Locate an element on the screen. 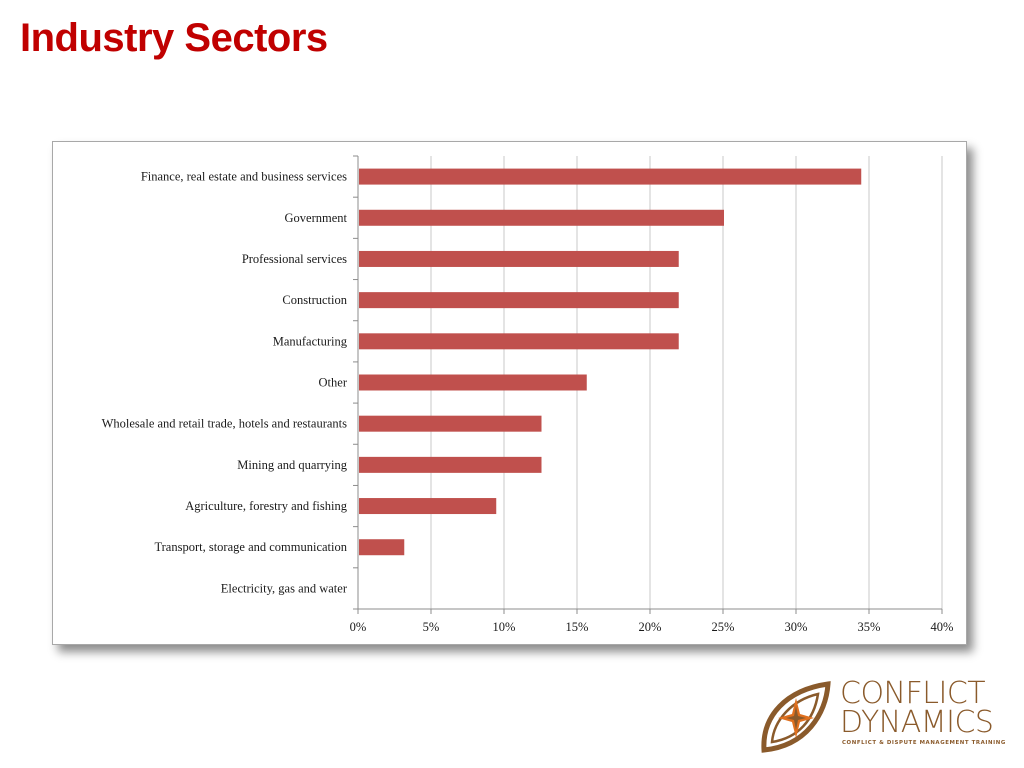  logo-tagline: CONFLICT & DISPUTE MANAGEMENT TRAINING is located at coordinates (924, 743).